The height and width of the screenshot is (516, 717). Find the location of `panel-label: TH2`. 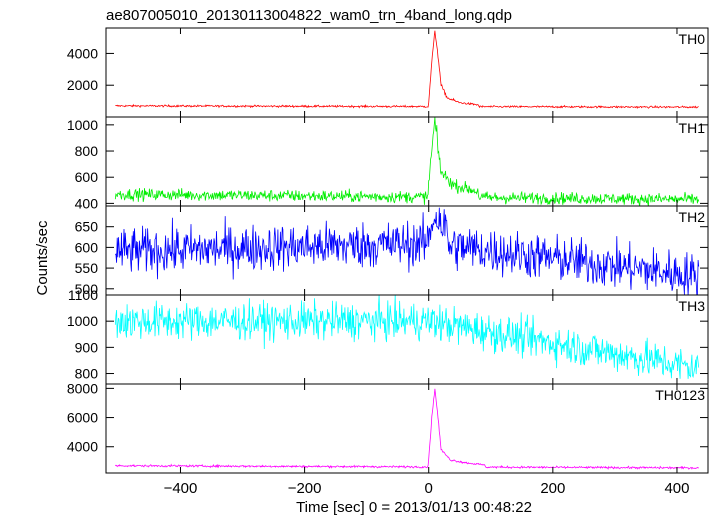

panel-label: TH2 is located at coordinates (692, 217).